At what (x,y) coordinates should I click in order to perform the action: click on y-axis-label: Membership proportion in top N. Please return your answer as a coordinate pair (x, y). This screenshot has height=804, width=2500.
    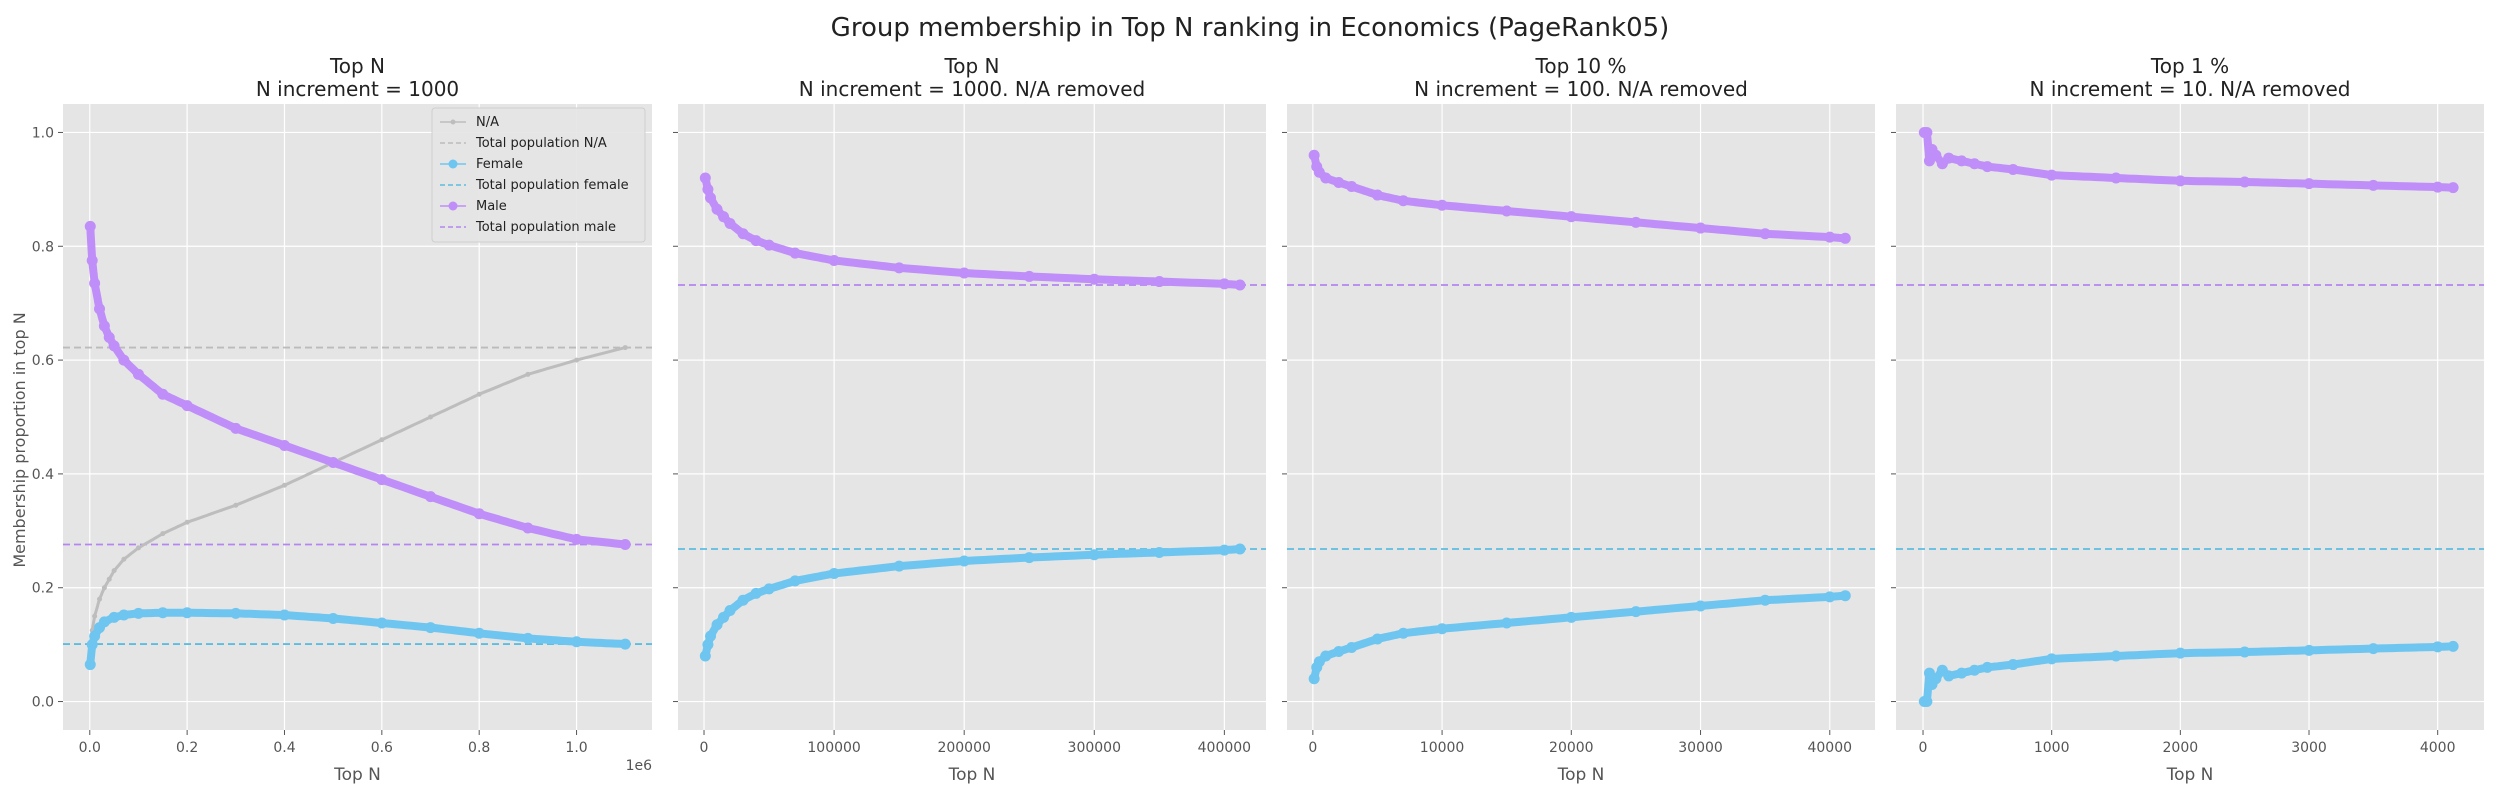
    Looking at the image, I should click on (19, 439).